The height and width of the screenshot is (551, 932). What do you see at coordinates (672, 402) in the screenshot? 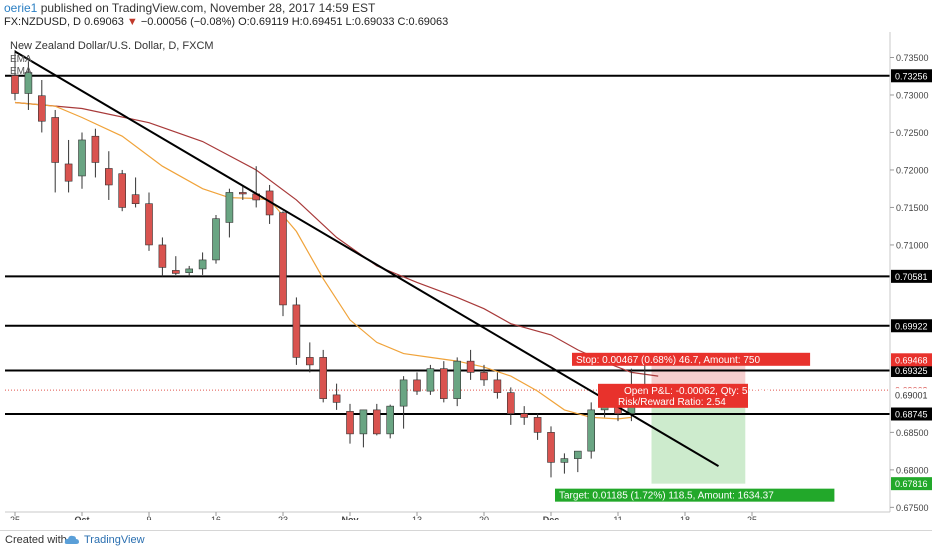
I see `rr-text: Risk/Reward Ratio: 2.54` at bounding box center [672, 402].